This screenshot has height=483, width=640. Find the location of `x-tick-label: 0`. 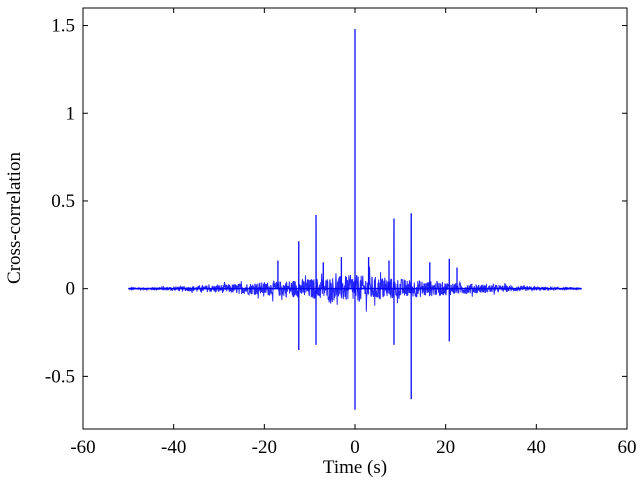

x-tick-label: 0 is located at coordinates (355, 447).